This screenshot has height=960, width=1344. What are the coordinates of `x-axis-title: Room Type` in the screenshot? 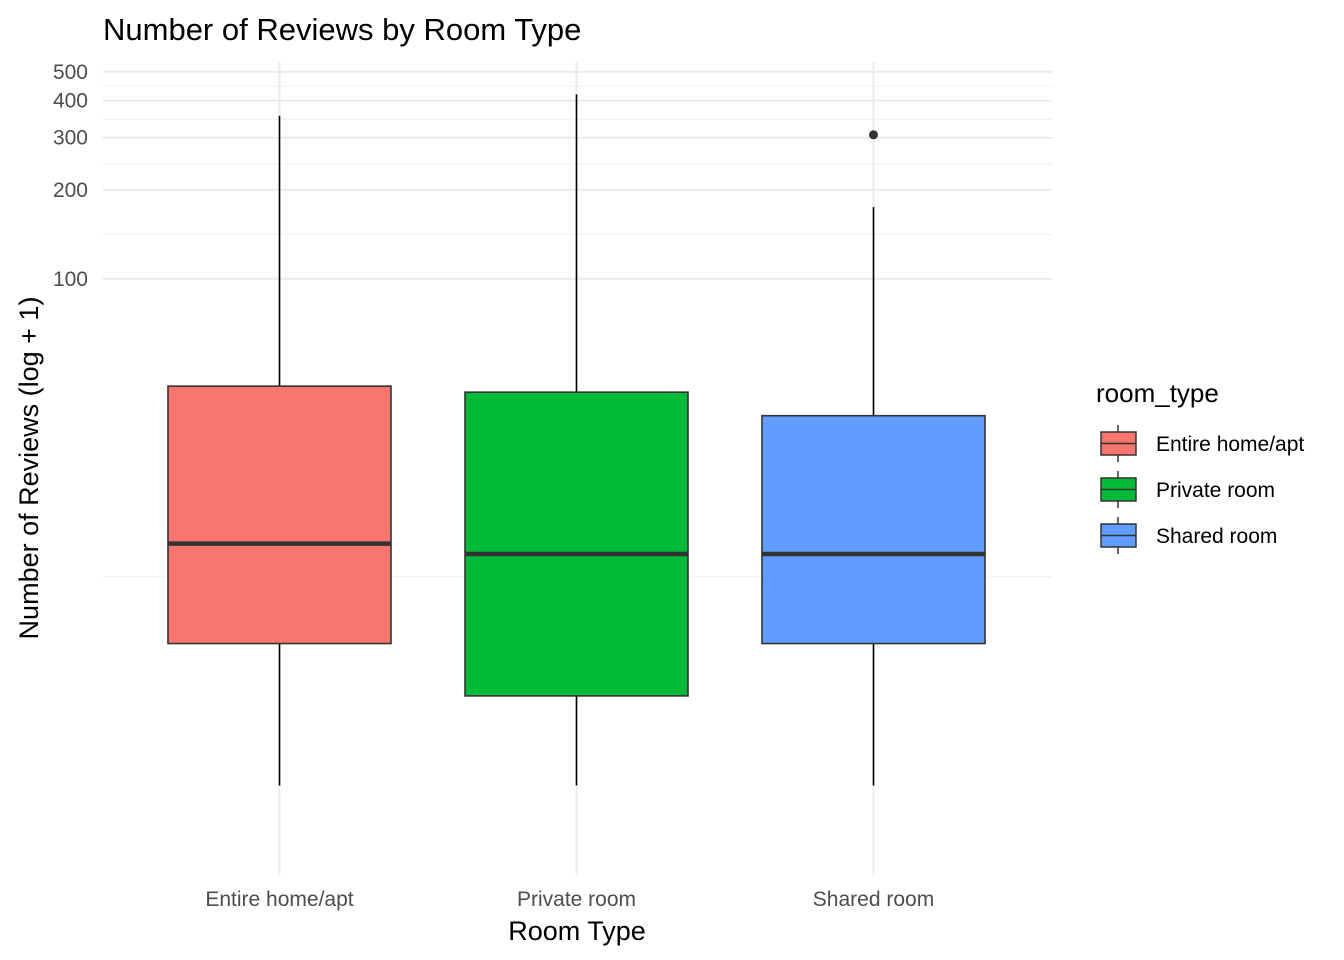 It's located at (577, 931).